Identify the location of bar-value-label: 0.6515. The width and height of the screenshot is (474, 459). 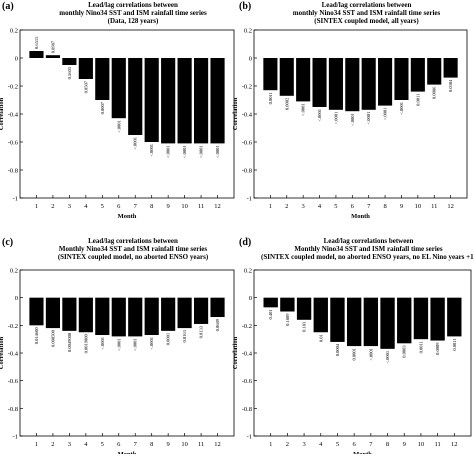
(36, 42).